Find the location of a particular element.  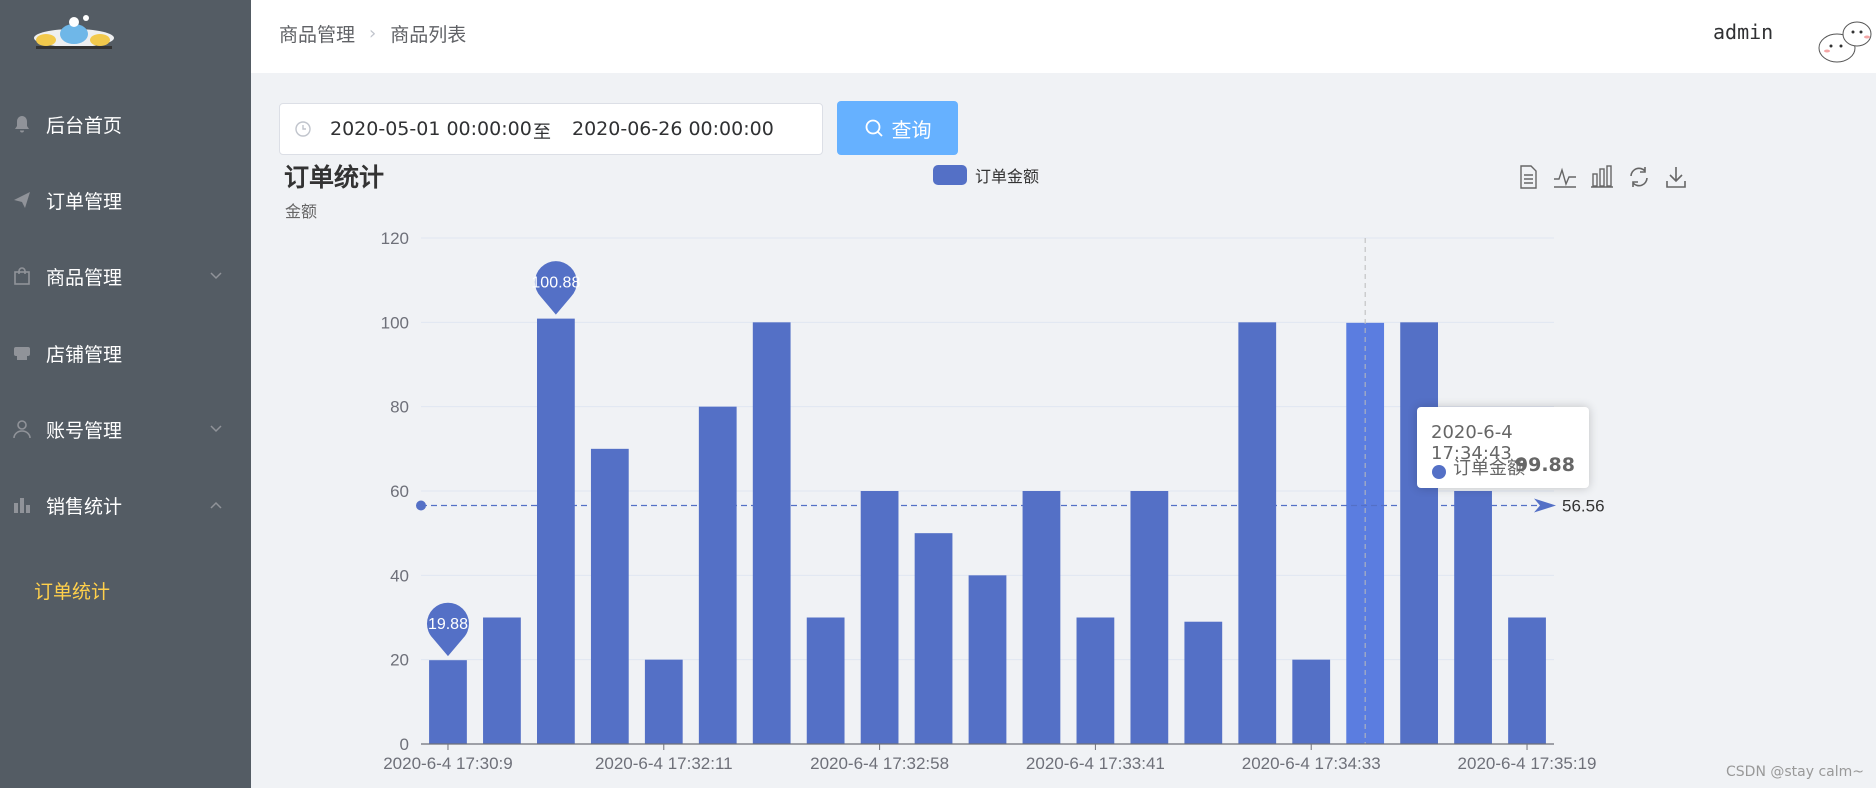

date-end-input: 2020-06-26 00:00:00 is located at coordinates (673, 129).